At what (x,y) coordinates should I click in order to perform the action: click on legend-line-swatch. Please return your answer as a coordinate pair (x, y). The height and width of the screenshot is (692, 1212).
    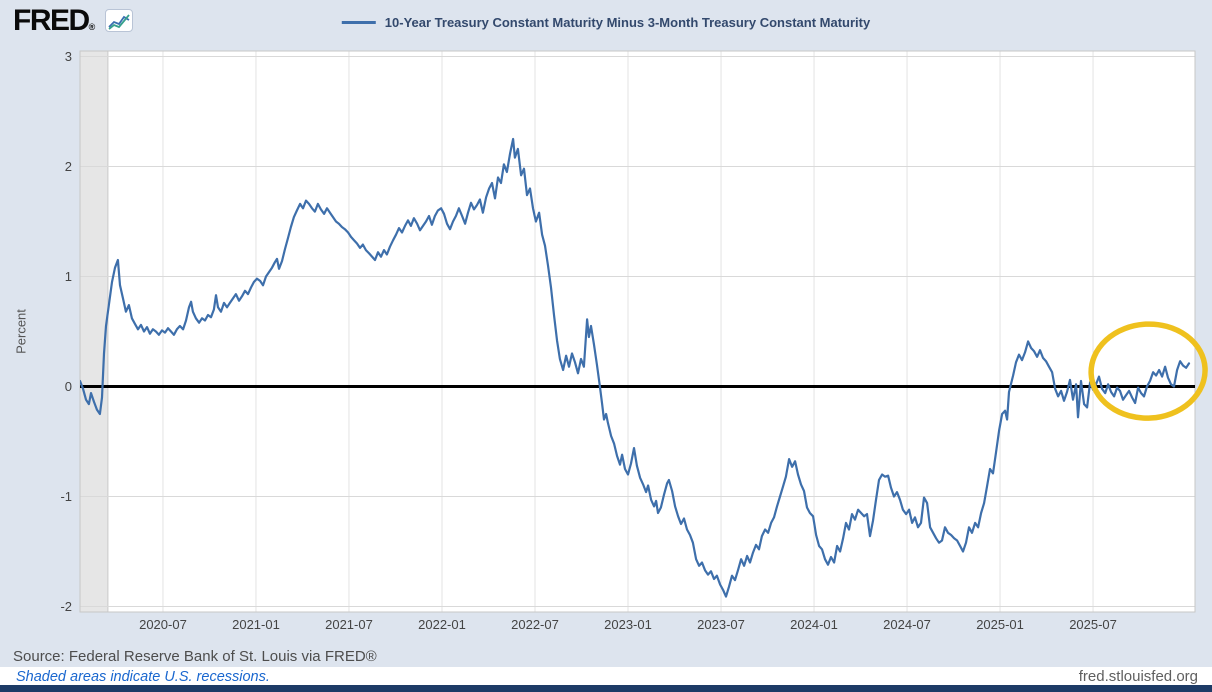
    Looking at the image, I should click on (358, 22).